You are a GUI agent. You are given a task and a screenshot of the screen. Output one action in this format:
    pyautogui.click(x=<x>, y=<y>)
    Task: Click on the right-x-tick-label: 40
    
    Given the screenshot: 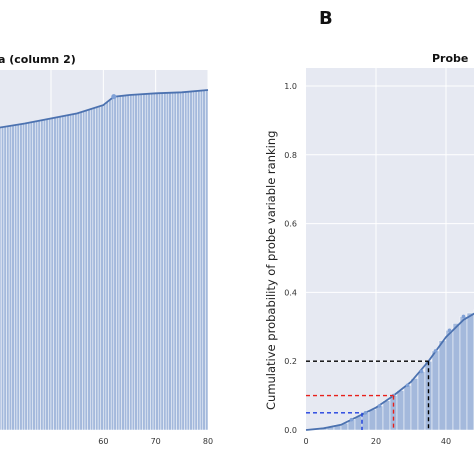 What is the action you would take?
    pyautogui.click(x=446, y=441)
    